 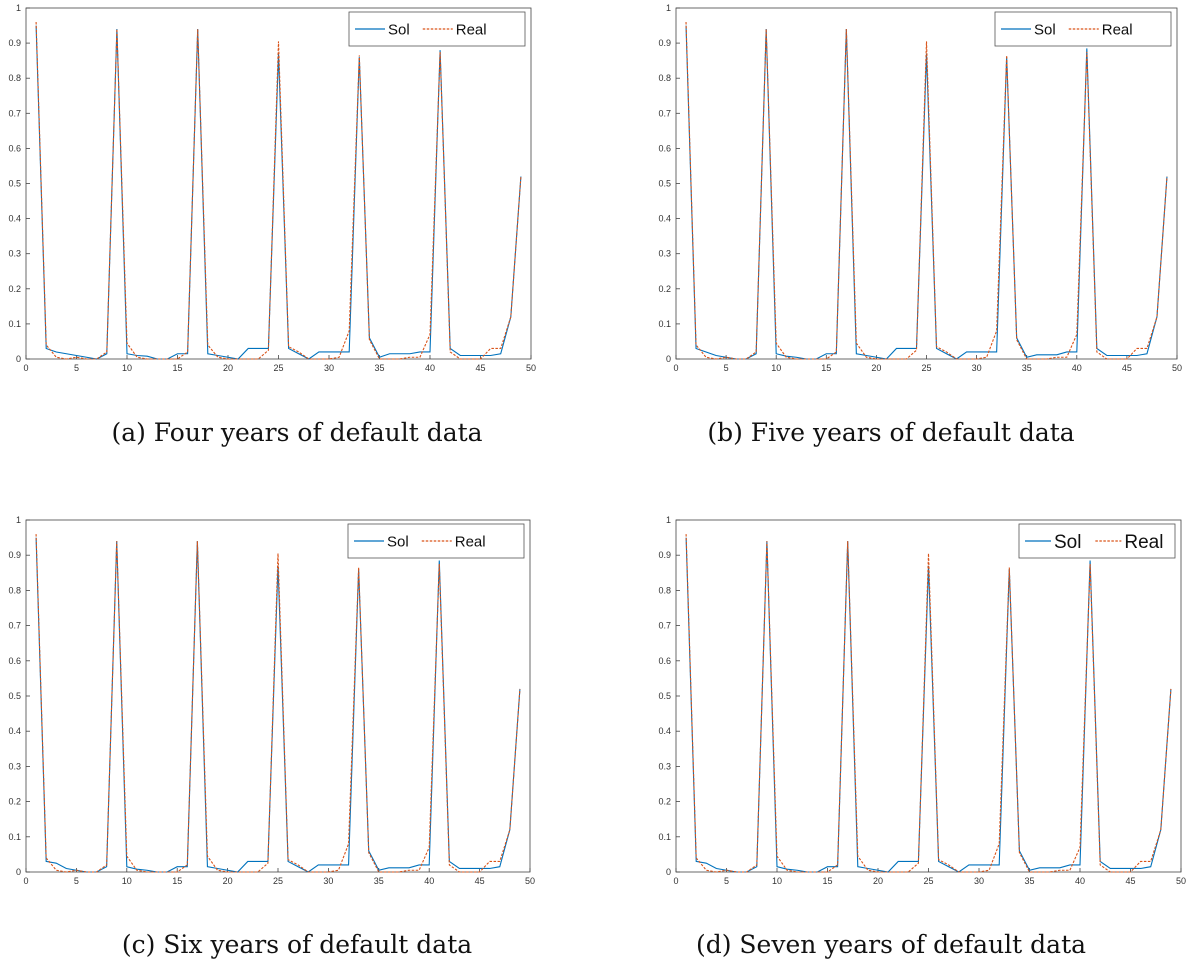 I want to click on chart-caption-b: (b) Five years of default data, so click(x=891, y=432).